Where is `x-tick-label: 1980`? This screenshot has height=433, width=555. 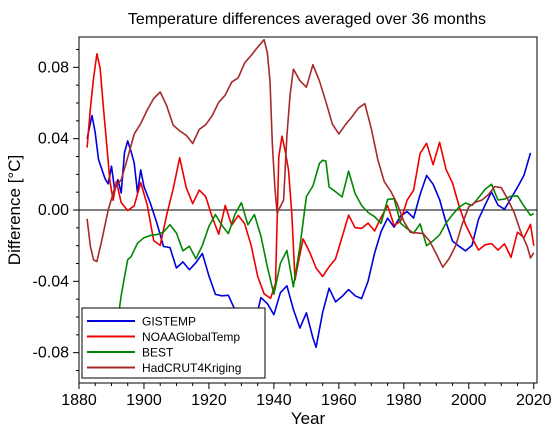
x-tick-label: 1980 is located at coordinates (404, 400).